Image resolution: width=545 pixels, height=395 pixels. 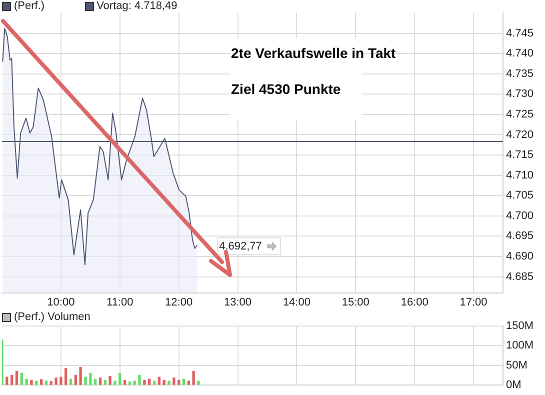 I want to click on y-tick-label: 4.725, so click(x=520, y=114).